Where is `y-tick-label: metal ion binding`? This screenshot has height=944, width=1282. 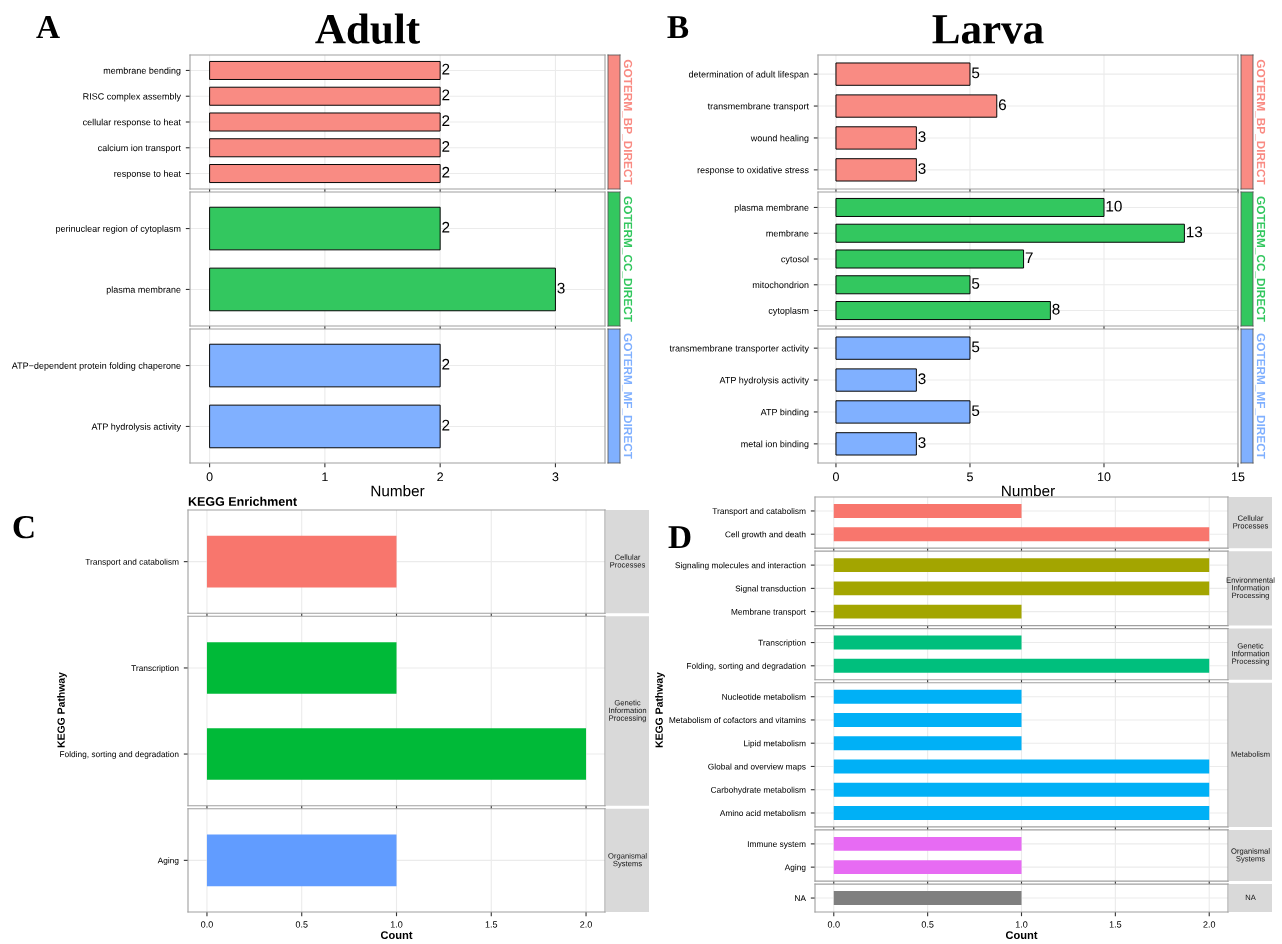 y-tick-label: metal ion binding is located at coordinates (775, 444).